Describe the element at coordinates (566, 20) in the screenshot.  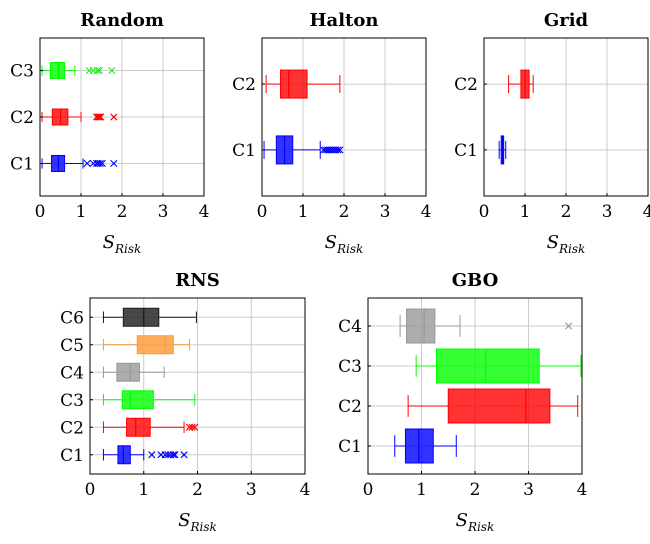
I see `panel-title: Grid` at that location.